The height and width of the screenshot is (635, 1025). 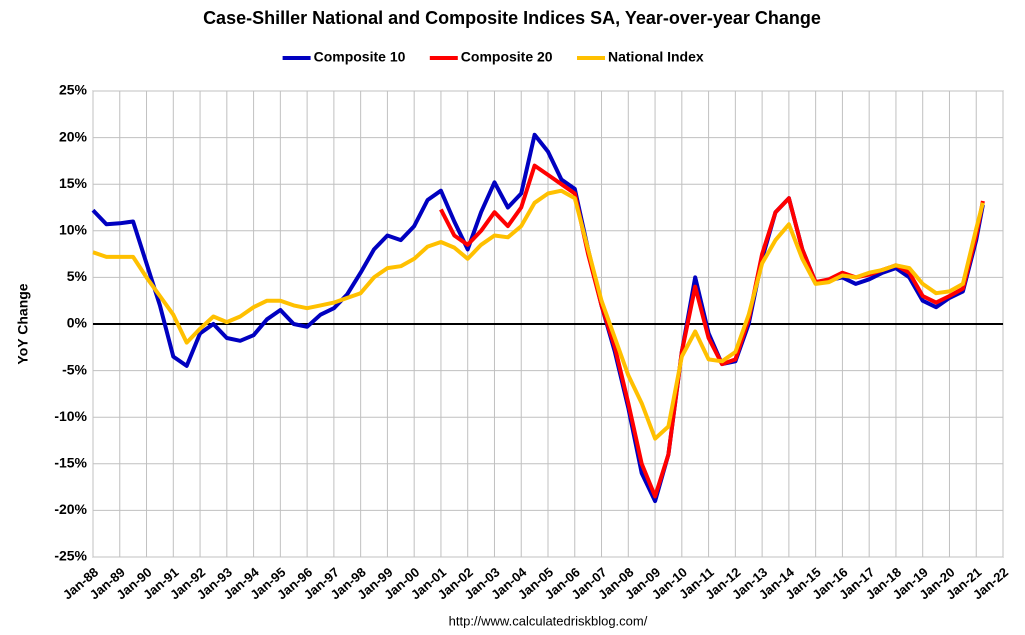 I want to click on y-tick-label: -15%, so click(x=70, y=463).